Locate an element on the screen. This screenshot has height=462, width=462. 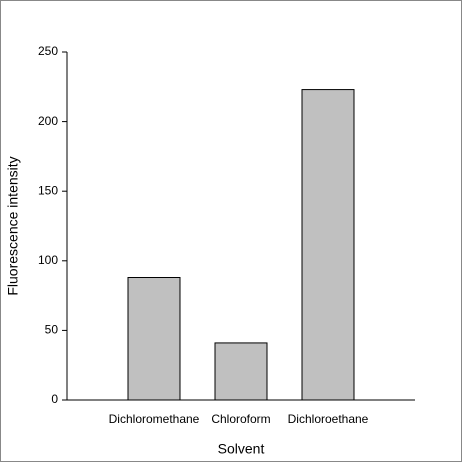
x-tick-label: Chloroform is located at coordinates (240, 419).